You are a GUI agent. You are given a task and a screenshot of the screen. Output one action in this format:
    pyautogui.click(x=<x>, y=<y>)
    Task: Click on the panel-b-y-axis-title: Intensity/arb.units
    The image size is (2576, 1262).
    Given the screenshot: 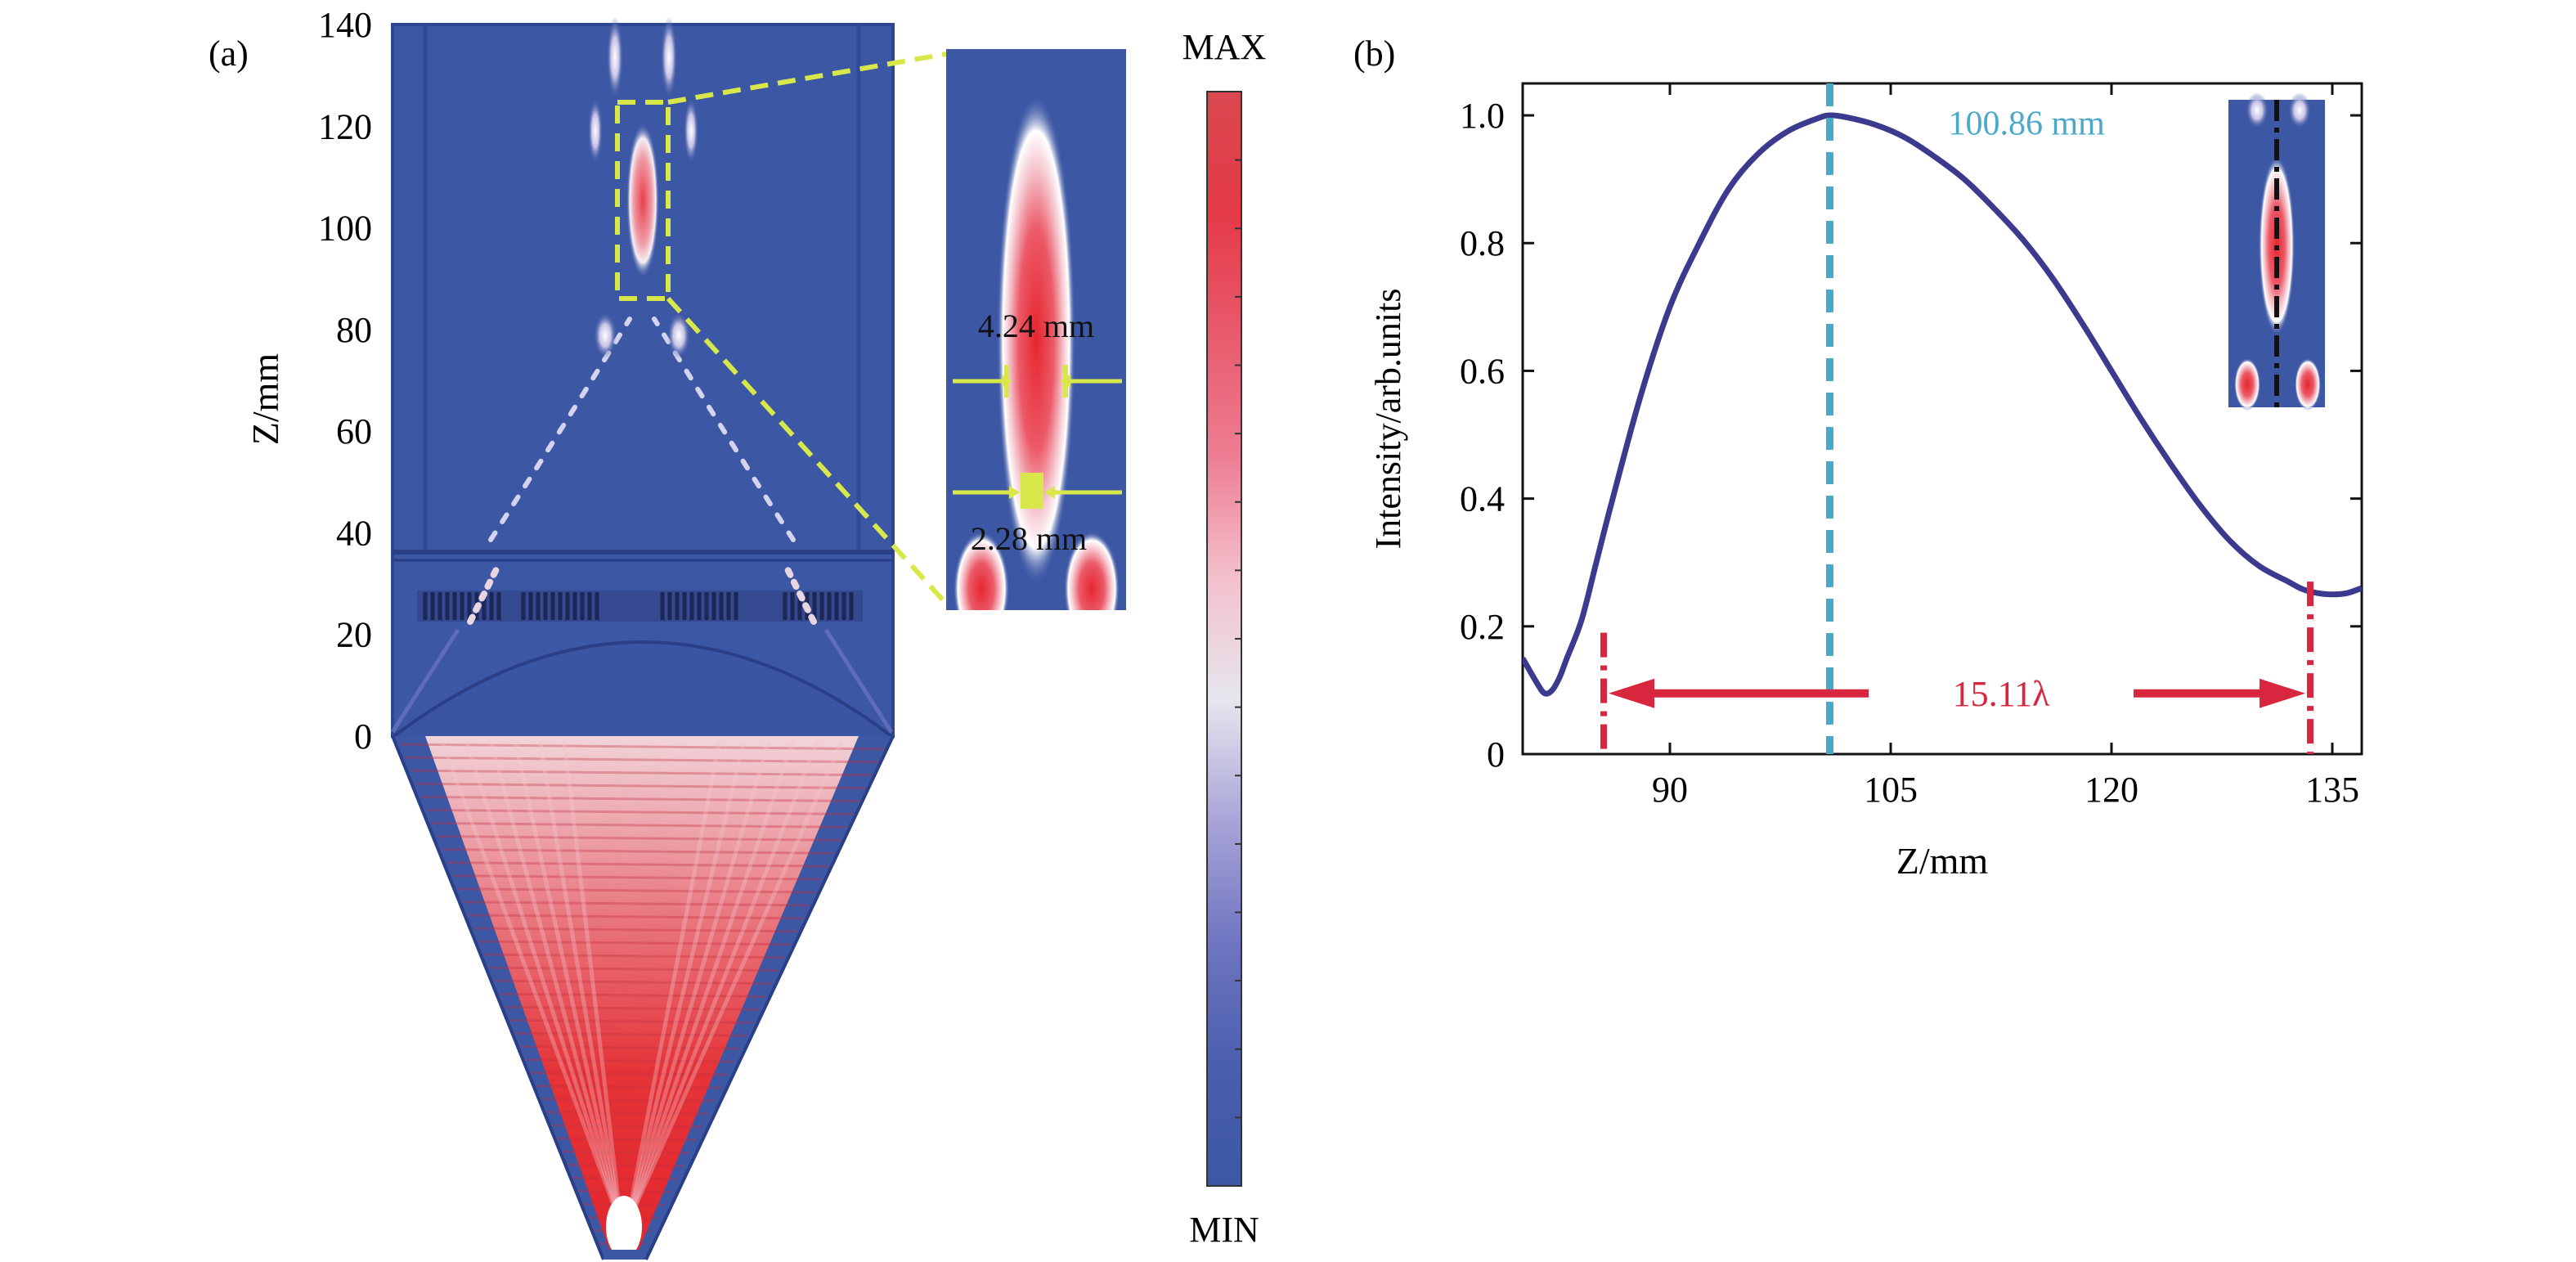 What is the action you would take?
    pyautogui.click(x=1388, y=419)
    